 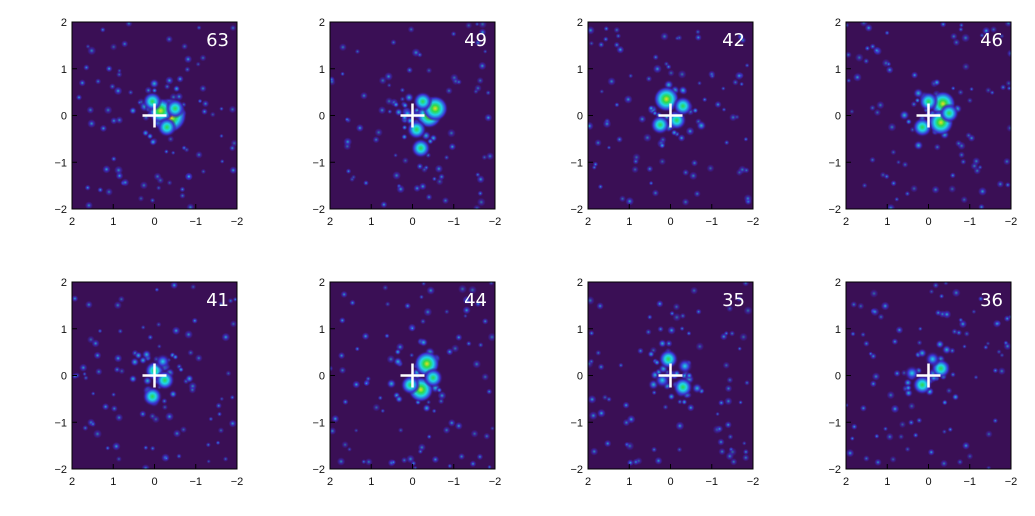 What do you see at coordinates (237, 222) in the screenshot?
I see `x-tick-label: −2` at bounding box center [237, 222].